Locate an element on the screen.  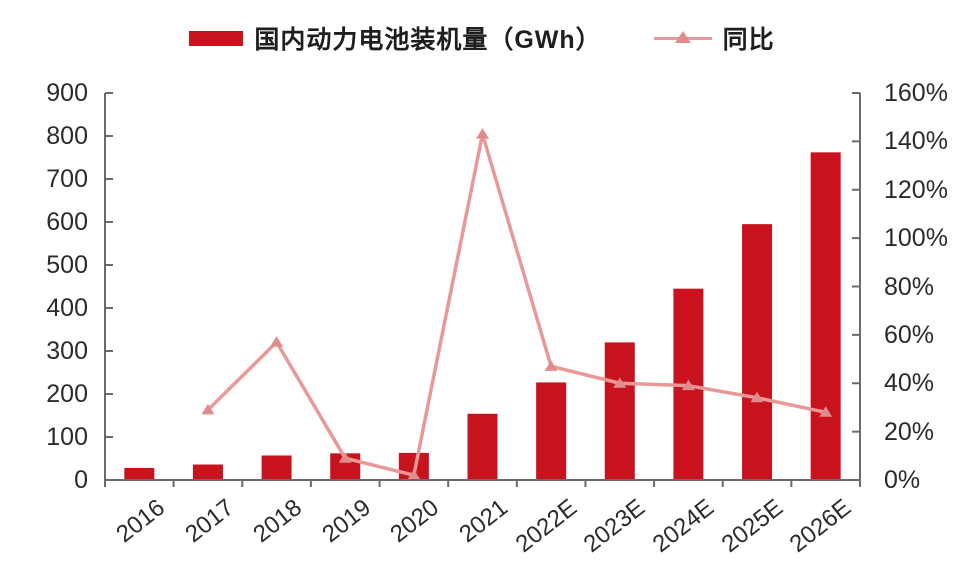
bar-2016 is located at coordinates (139, 473).